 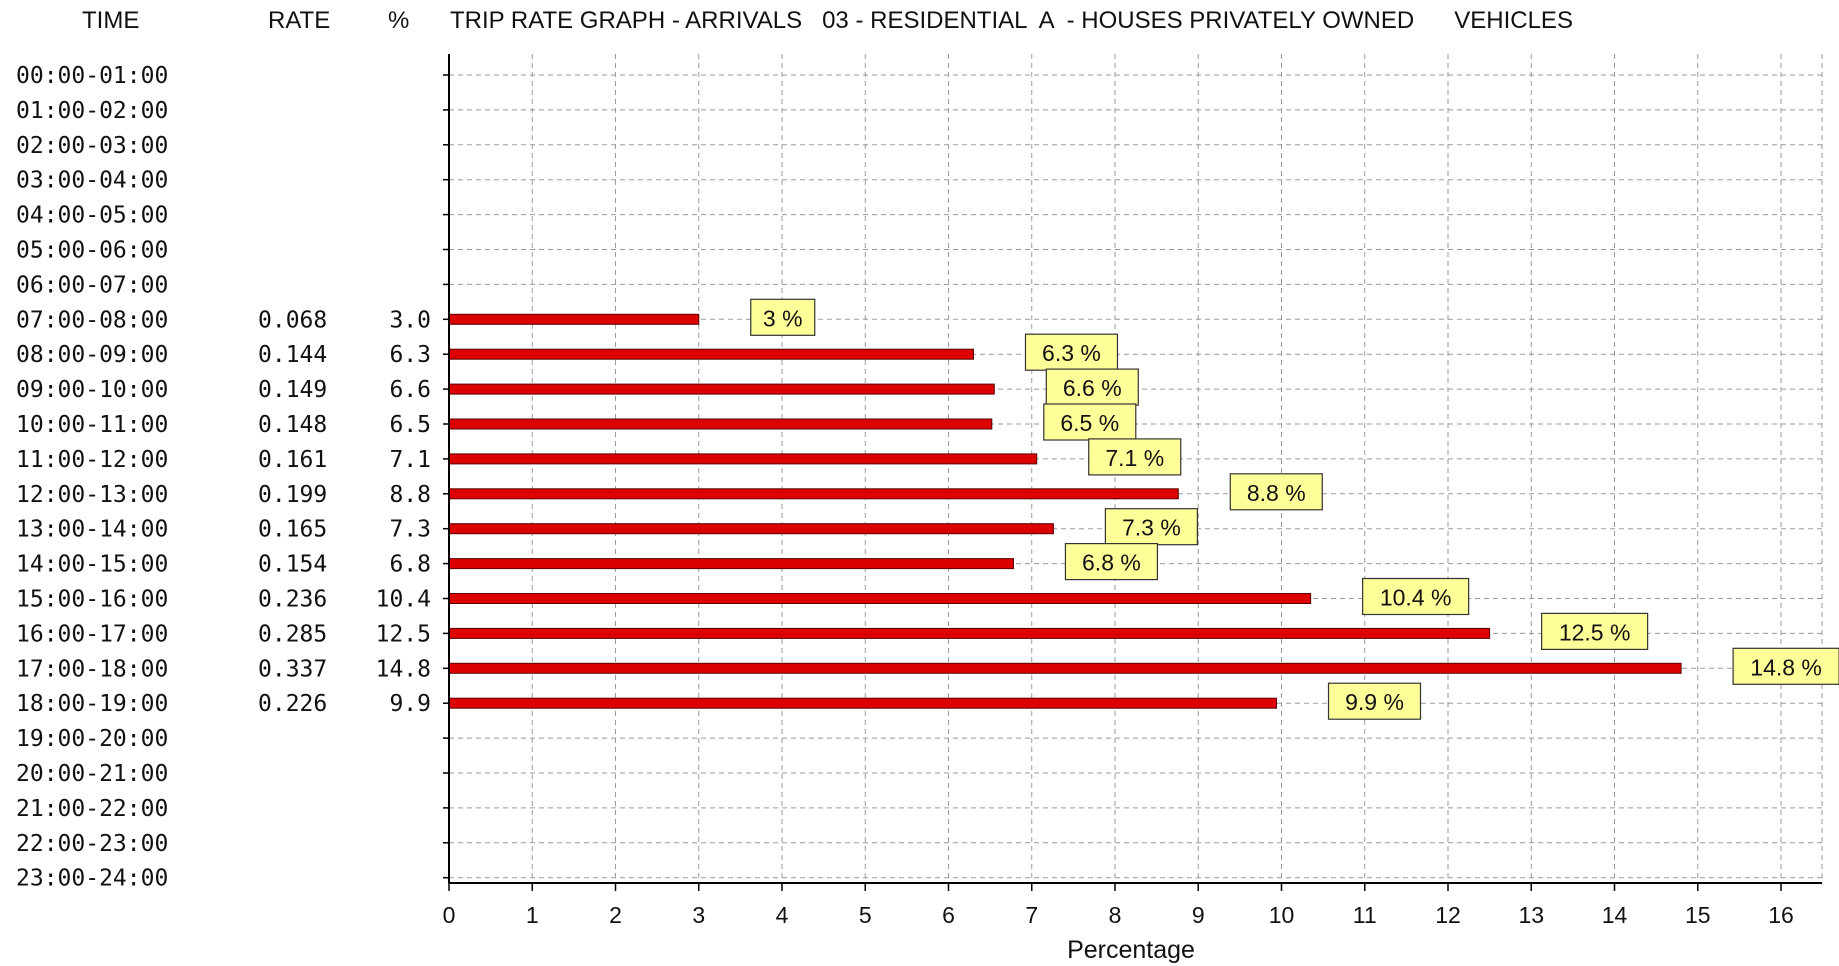 I want to click on x-tick-label: 13, so click(x=1531, y=915).